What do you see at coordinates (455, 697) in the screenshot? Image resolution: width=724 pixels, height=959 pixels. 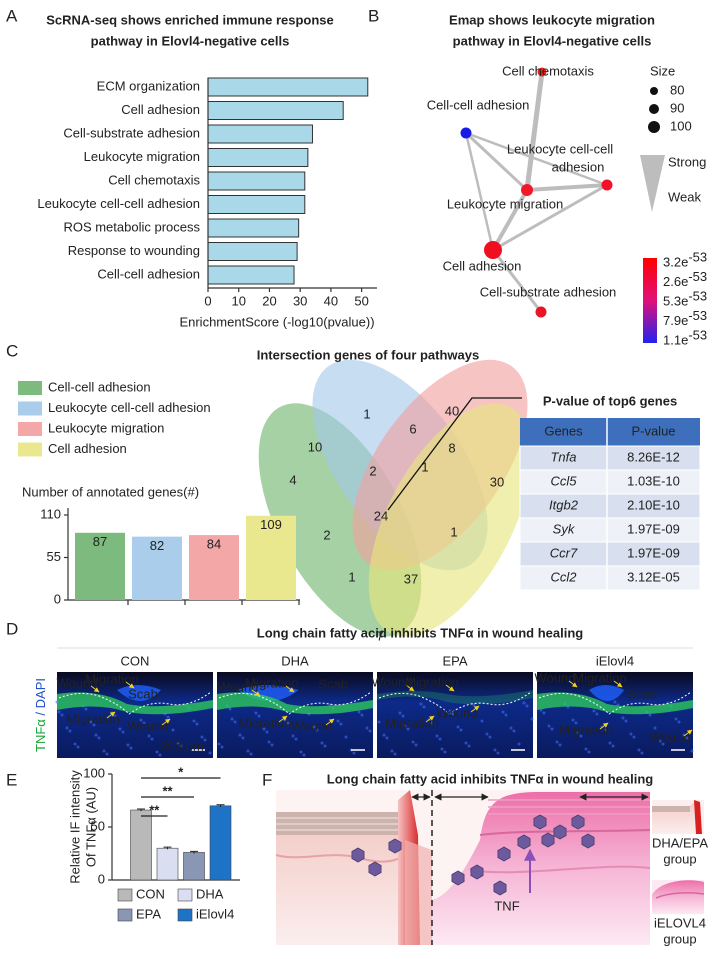 I see `tnf-signal` at bounding box center [455, 697].